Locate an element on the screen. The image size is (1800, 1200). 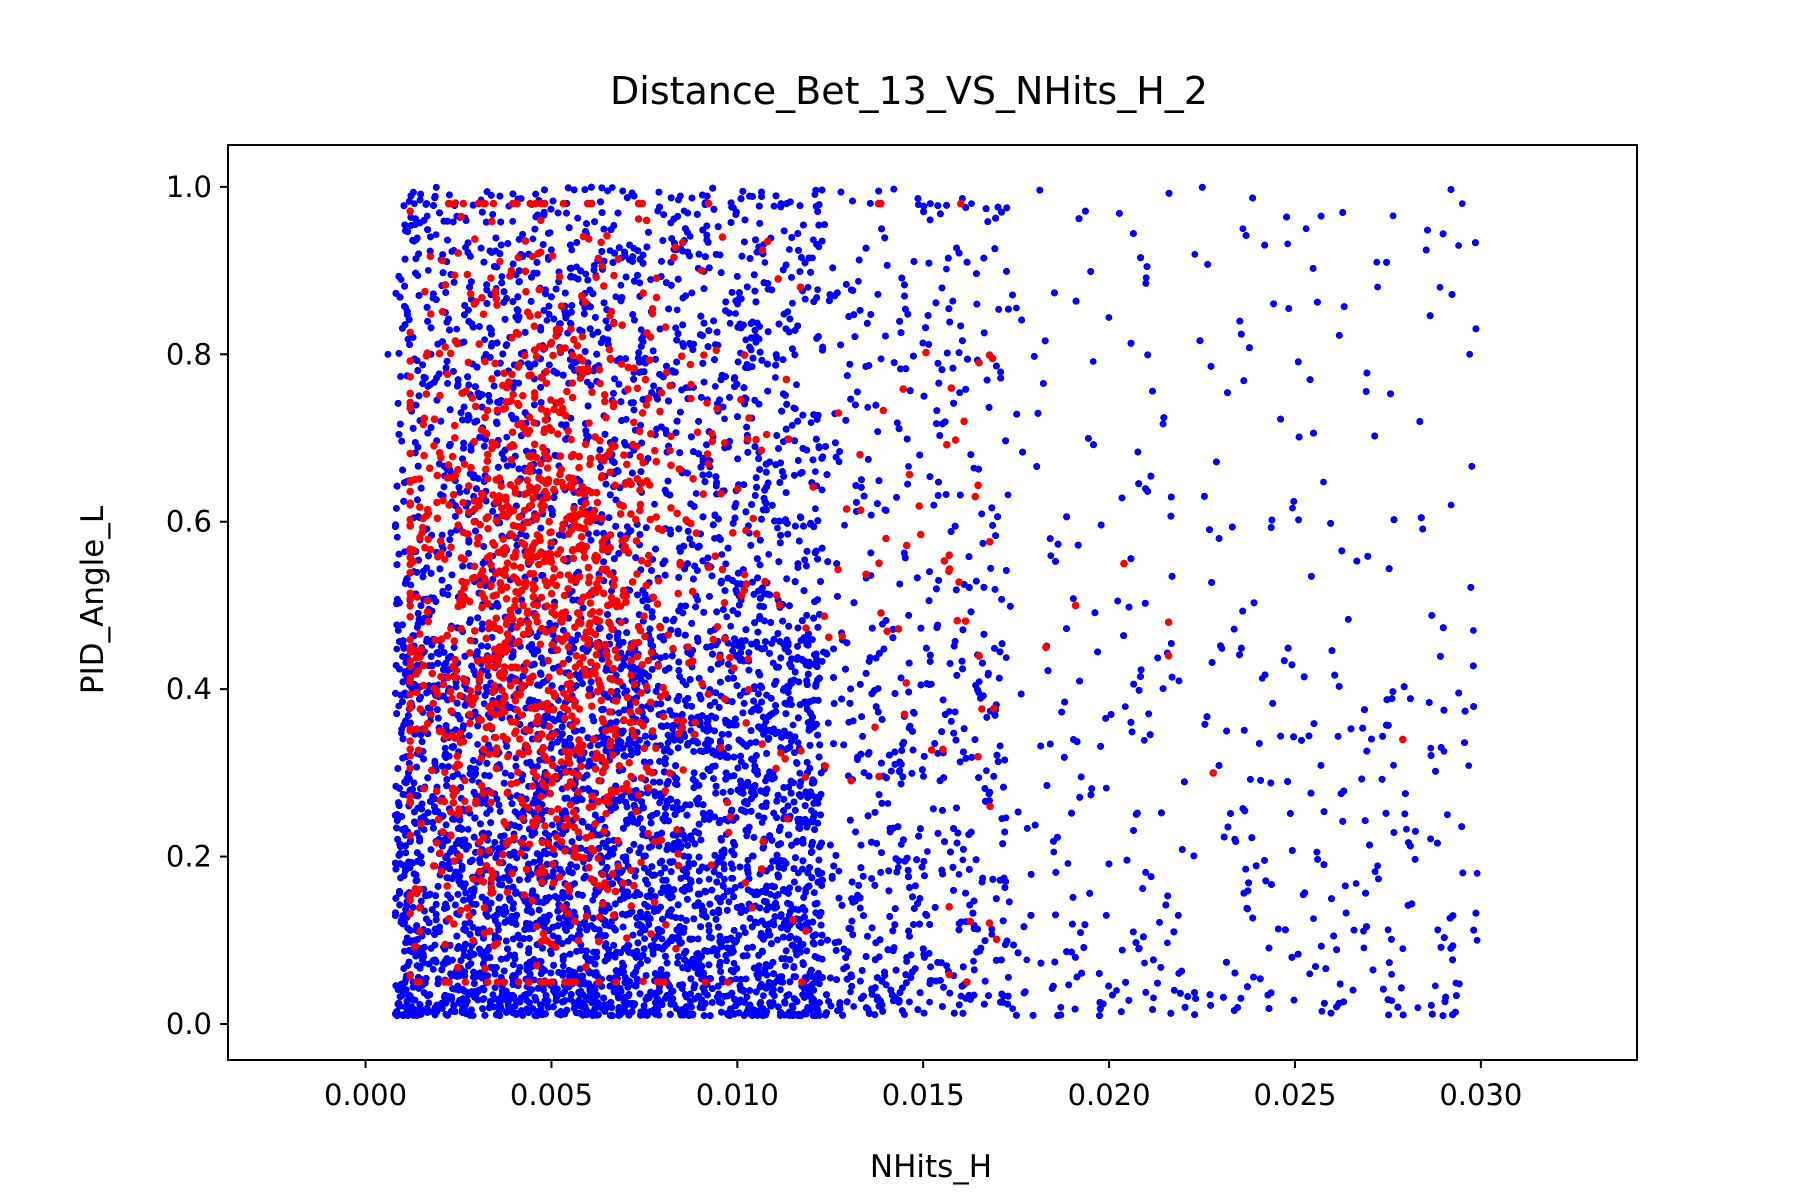
chart-title: Distance_Bet_13_VS_NHits_H_2 is located at coordinates (909, 91).